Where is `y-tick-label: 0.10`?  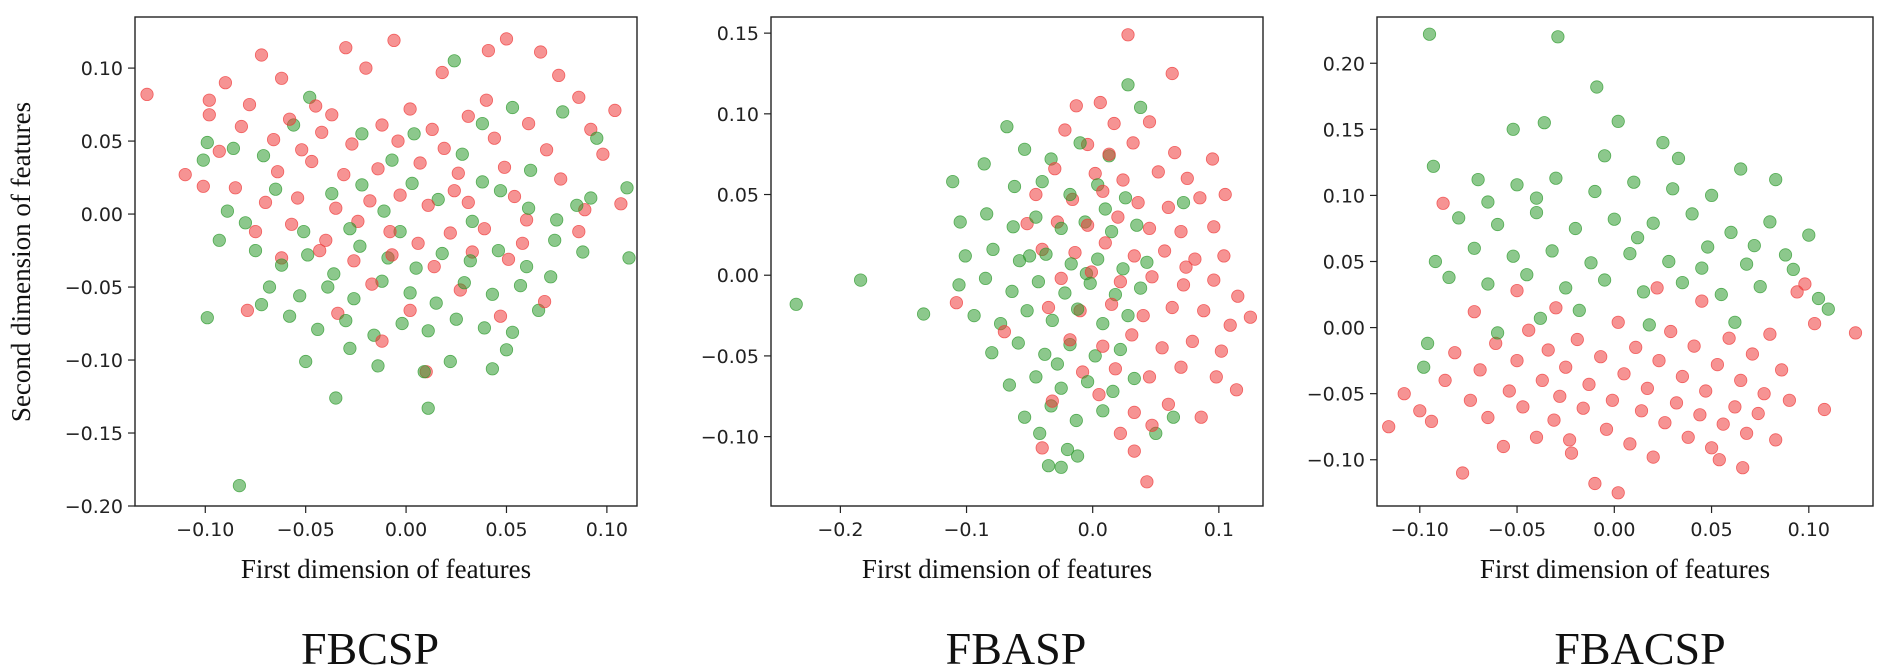
y-tick-label: 0.10 is located at coordinates (738, 115).